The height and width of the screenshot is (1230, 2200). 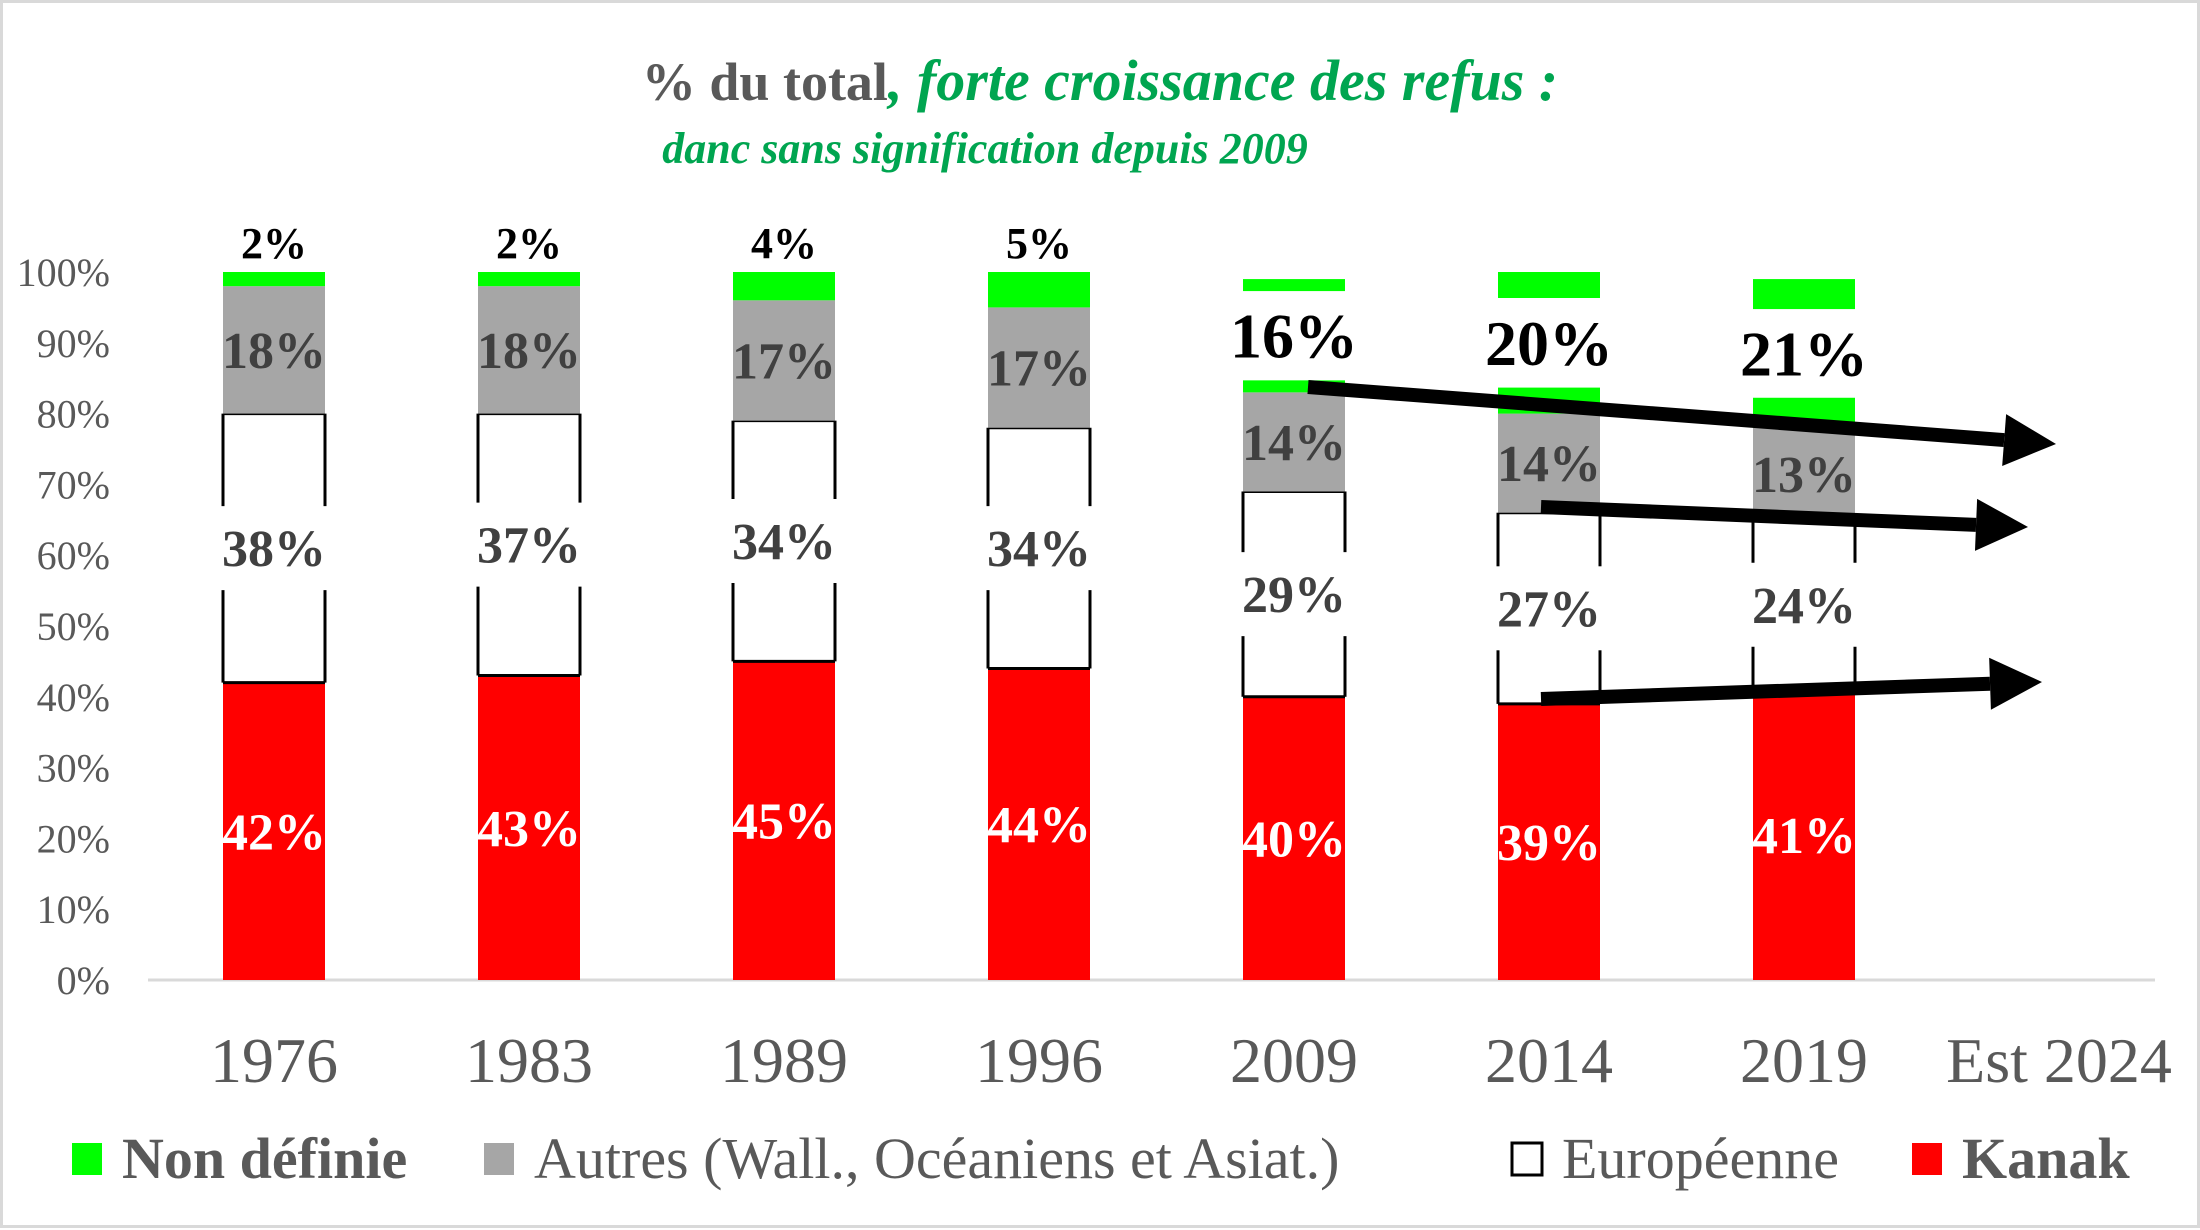 I want to click on data-label-kanak: 44%, so click(x=1039, y=825).